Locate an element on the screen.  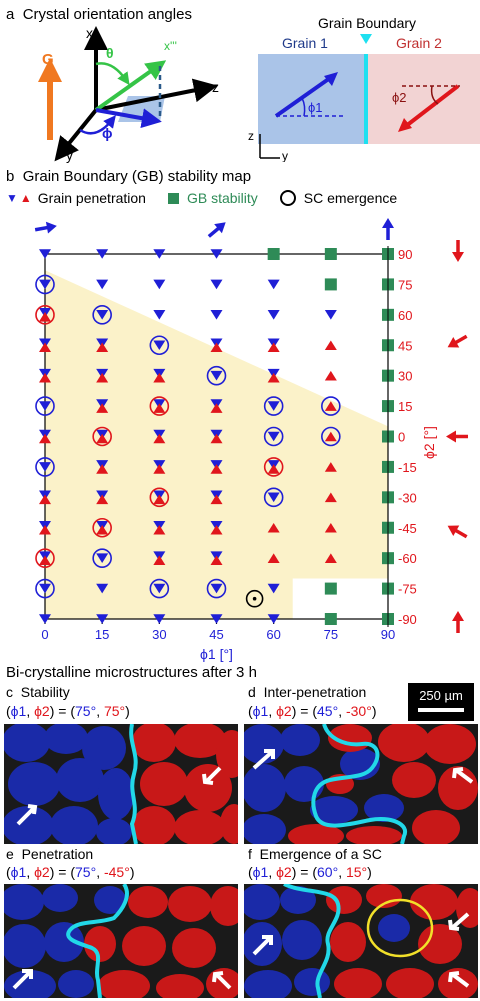
orientation-diagram: G x z y x''' θ ϕ is located at coordinates (128, 94).